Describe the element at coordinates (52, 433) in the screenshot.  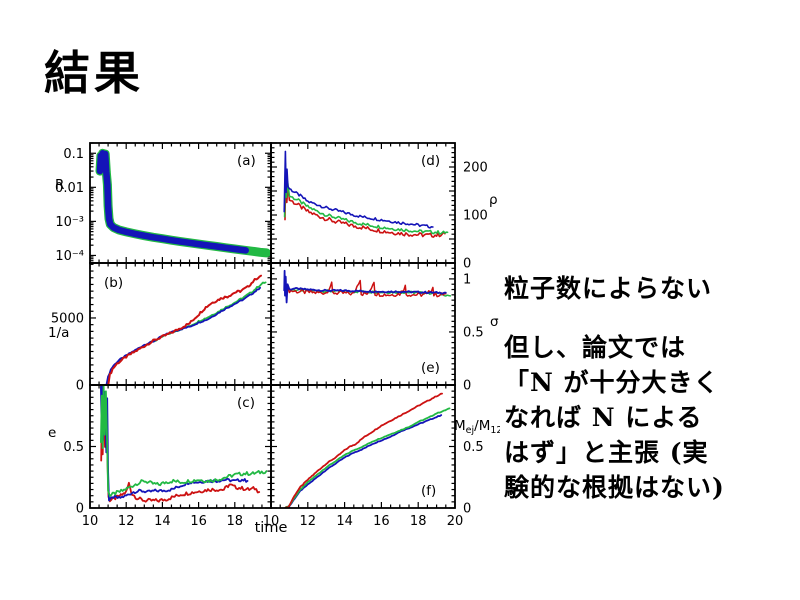
I see `ylabel-c: e` at that location.